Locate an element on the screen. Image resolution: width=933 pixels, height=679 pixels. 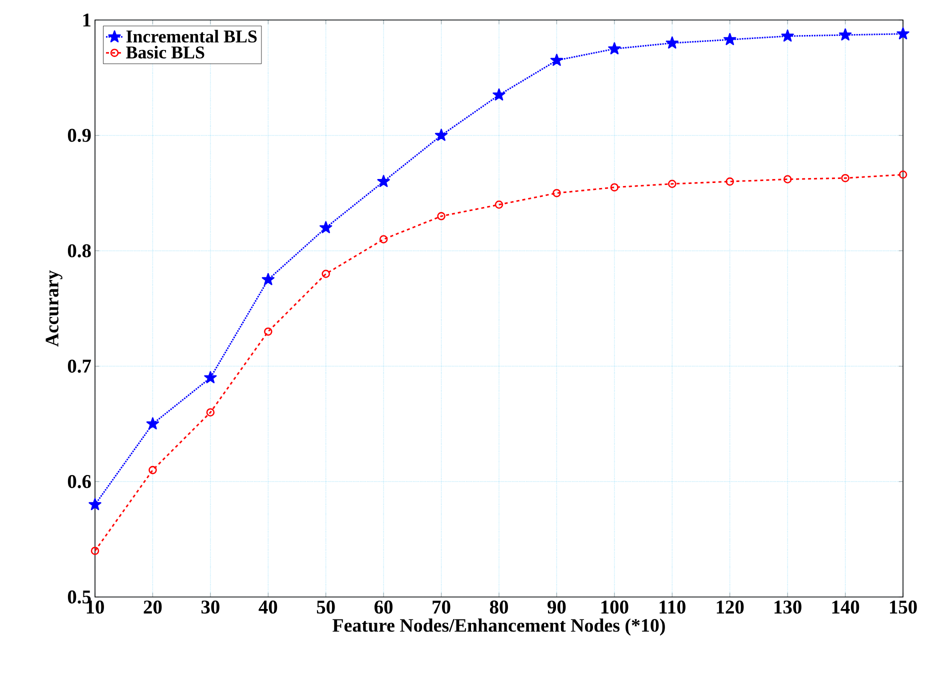
x-tick-label: 150 is located at coordinates (903, 607).